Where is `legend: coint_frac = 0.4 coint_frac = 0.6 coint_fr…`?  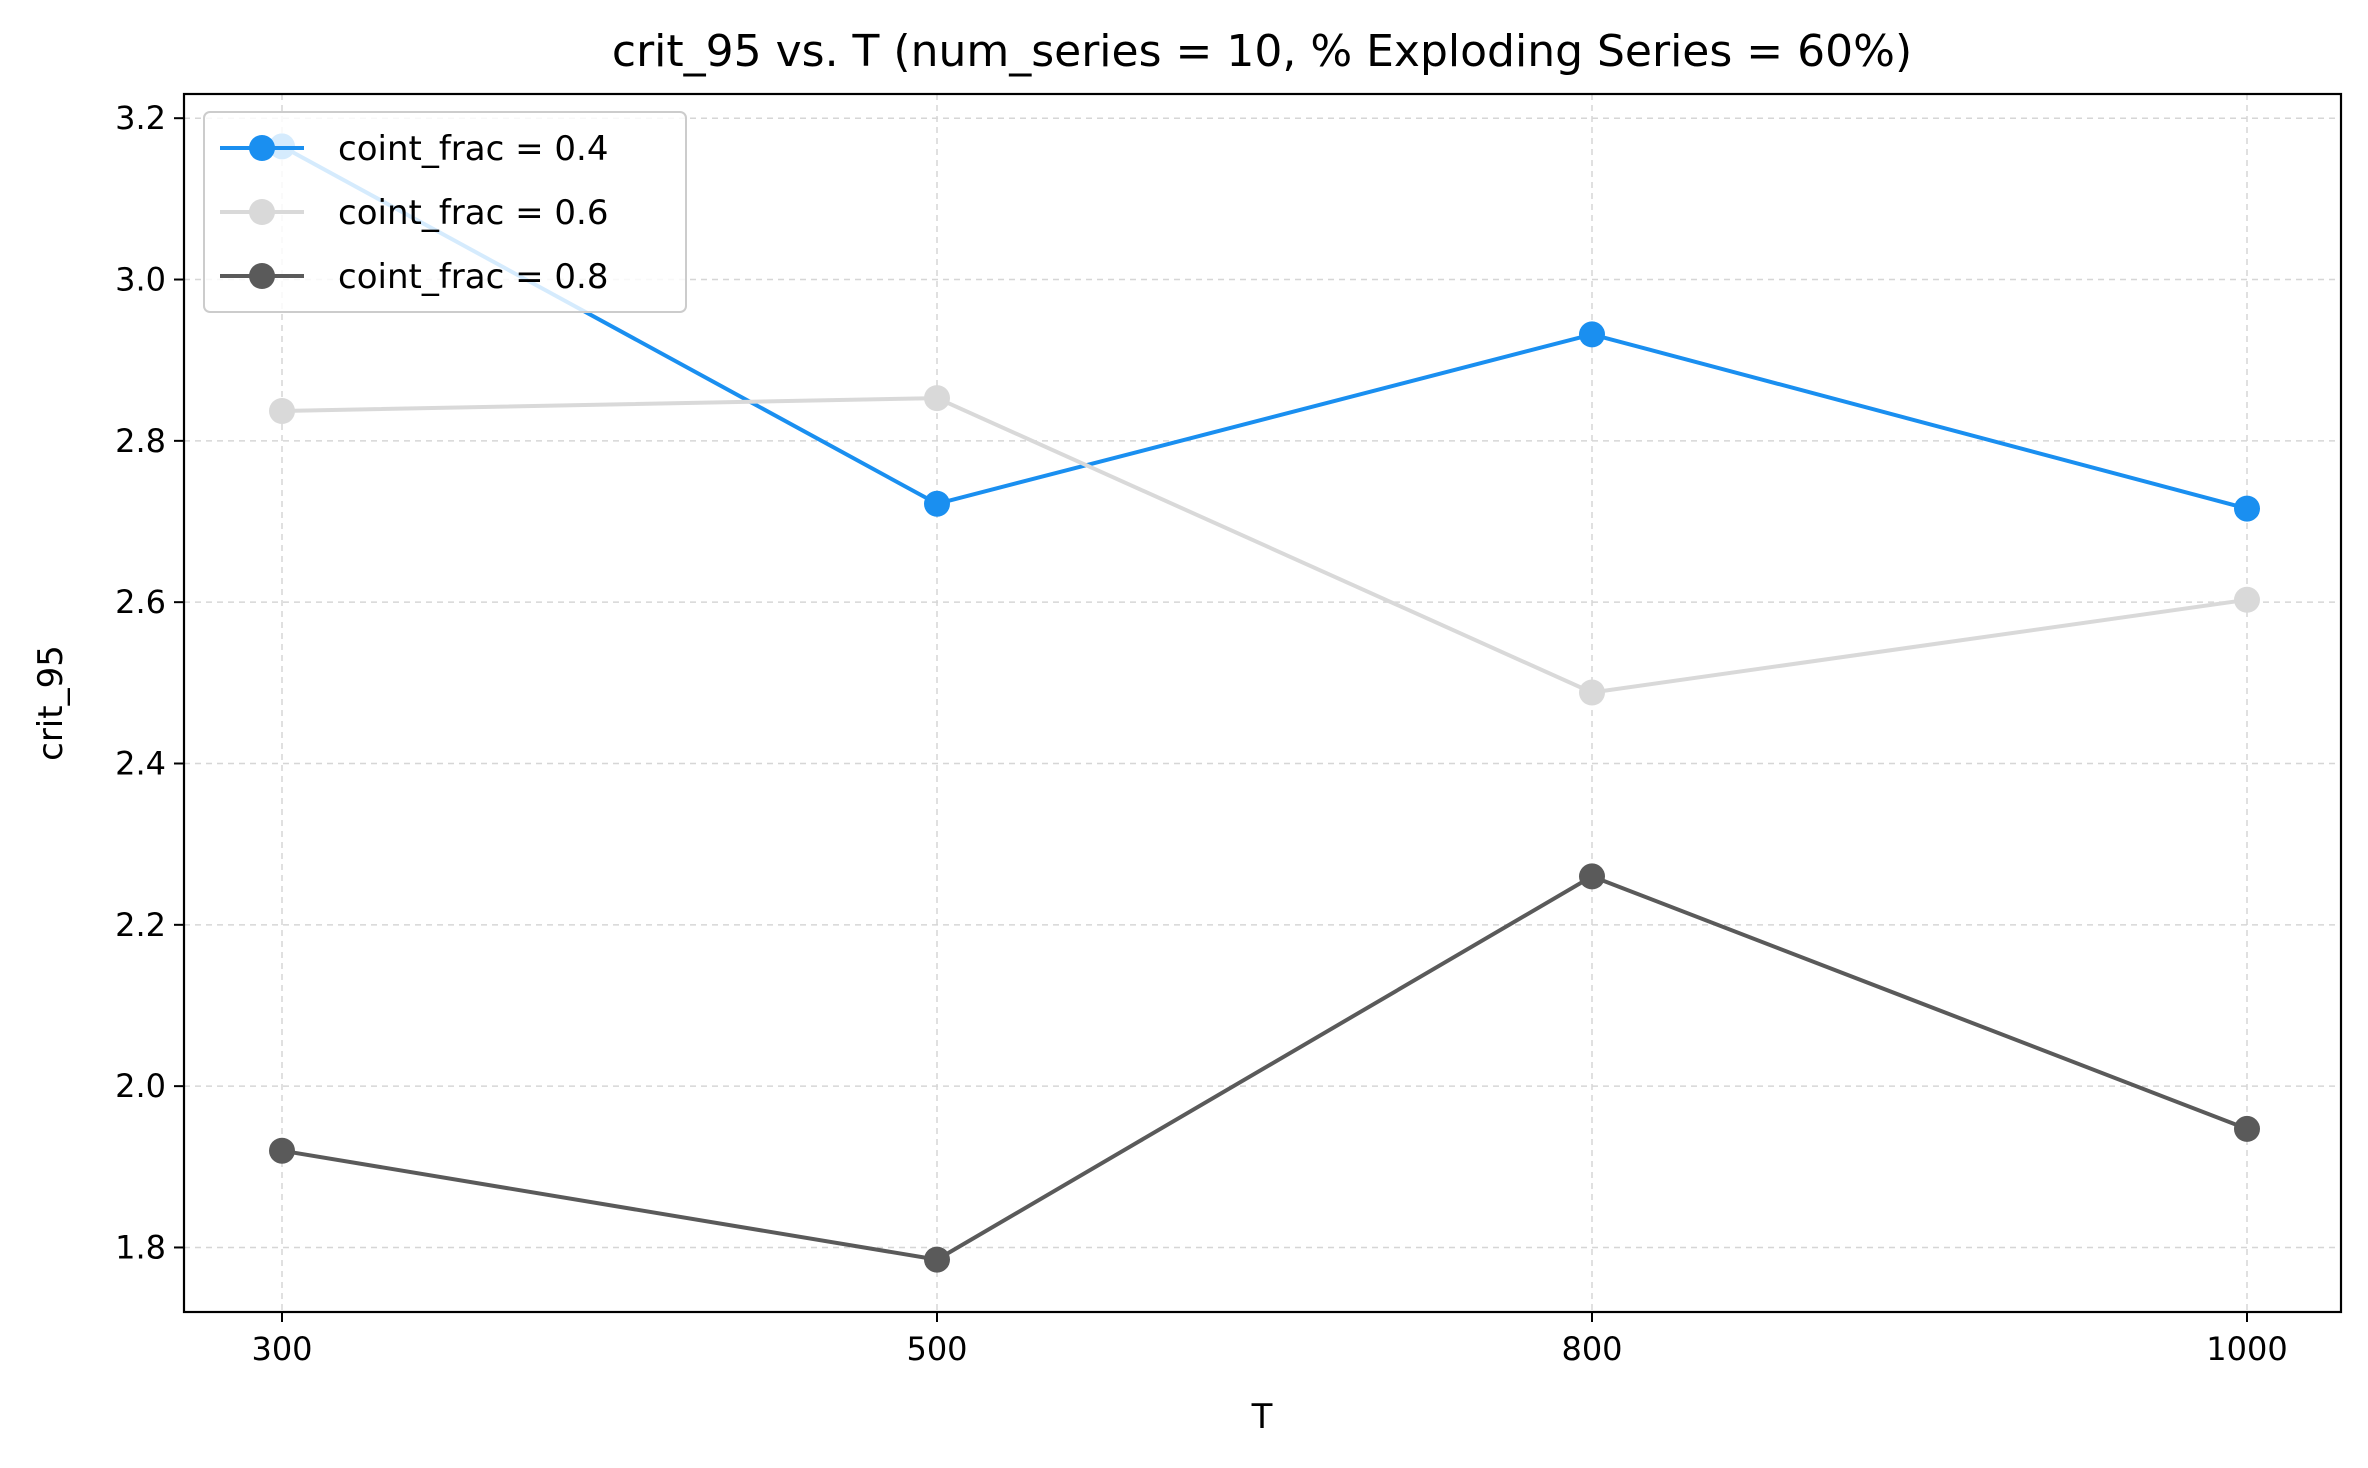
legend: coint_frac = 0.4 coint_frac = 0.6 coint_fr… is located at coordinates (445, 212).